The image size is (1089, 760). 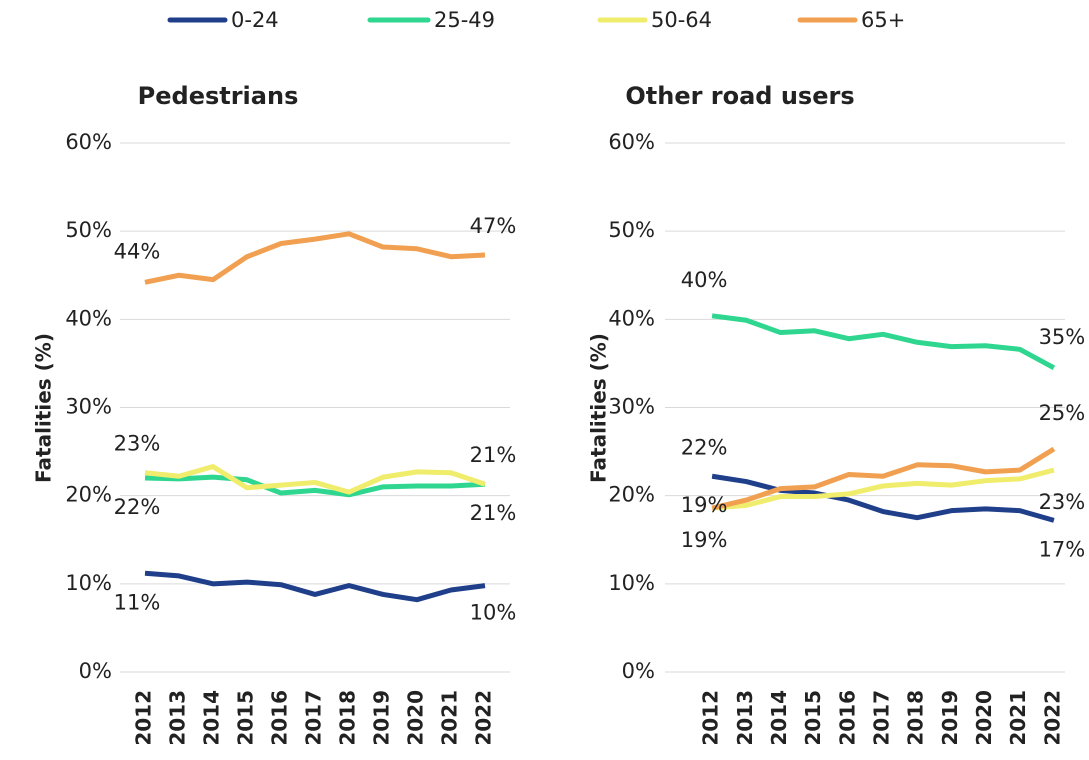 I want to click on legend-label: 50-64, so click(x=681, y=20).